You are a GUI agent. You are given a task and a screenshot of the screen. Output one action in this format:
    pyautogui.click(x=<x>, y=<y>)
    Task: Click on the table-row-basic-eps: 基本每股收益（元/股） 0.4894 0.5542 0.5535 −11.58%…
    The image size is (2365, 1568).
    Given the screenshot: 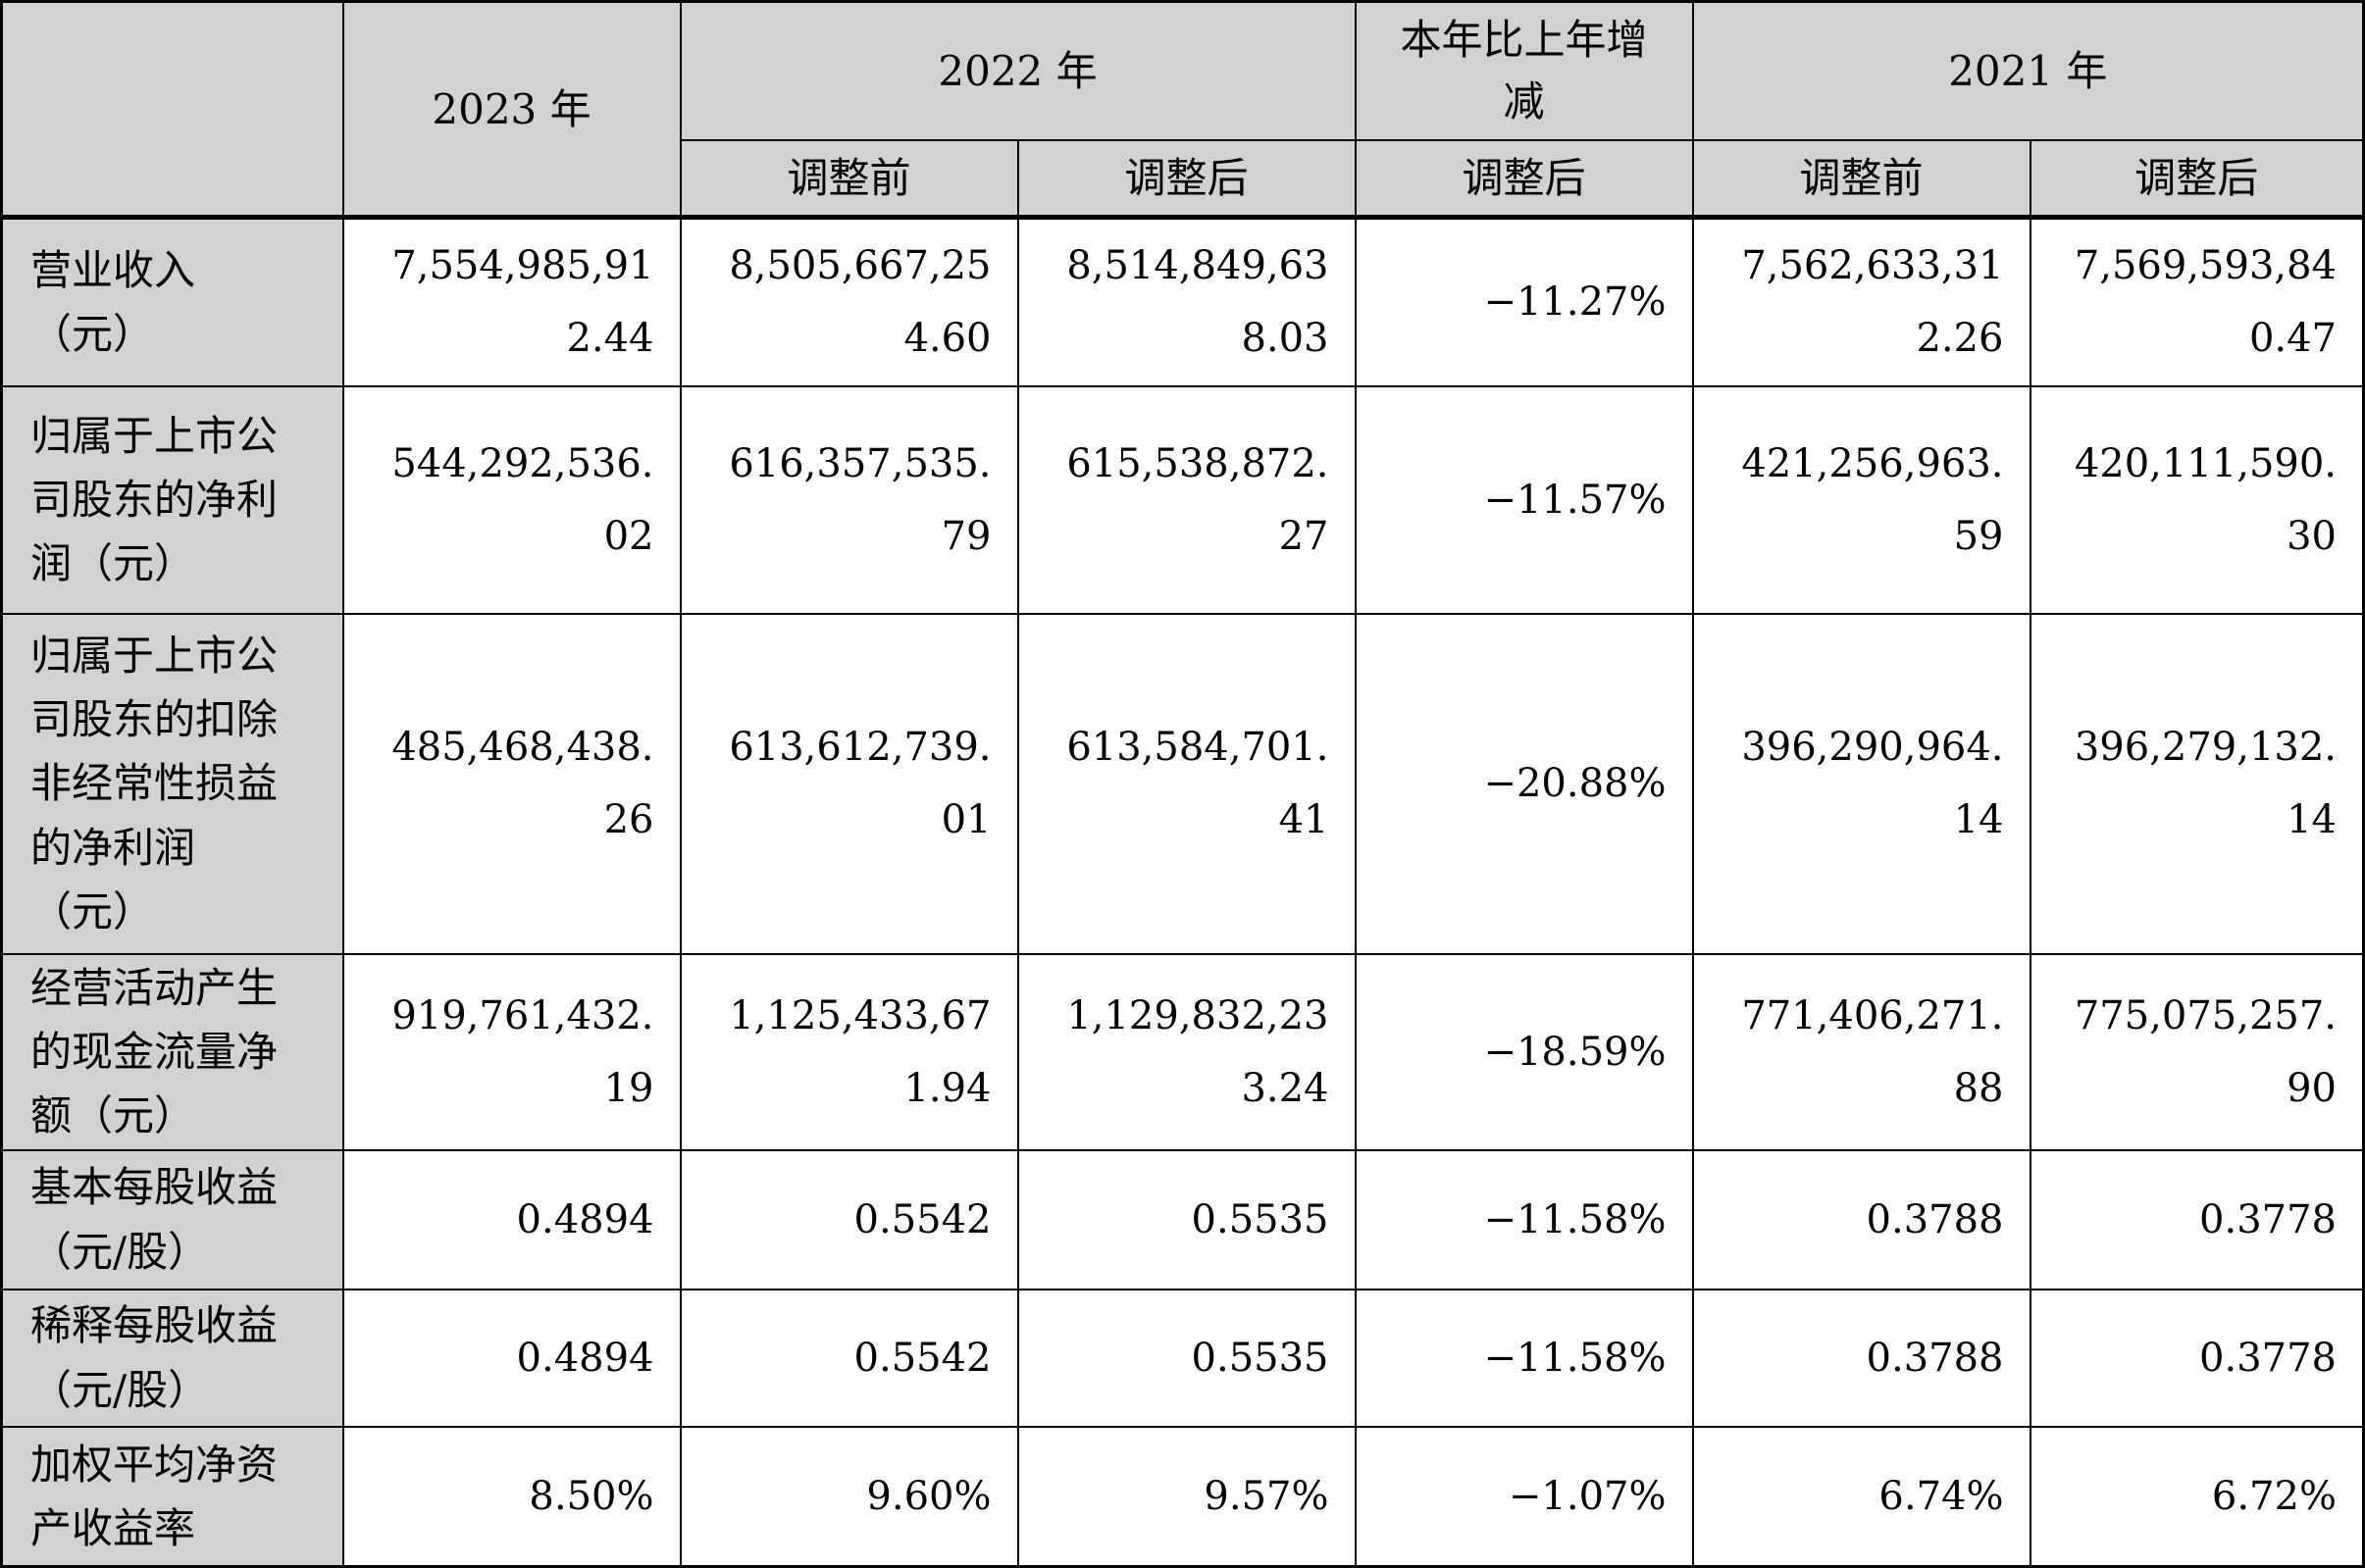 What is the action you would take?
    pyautogui.click(x=1182, y=1219)
    